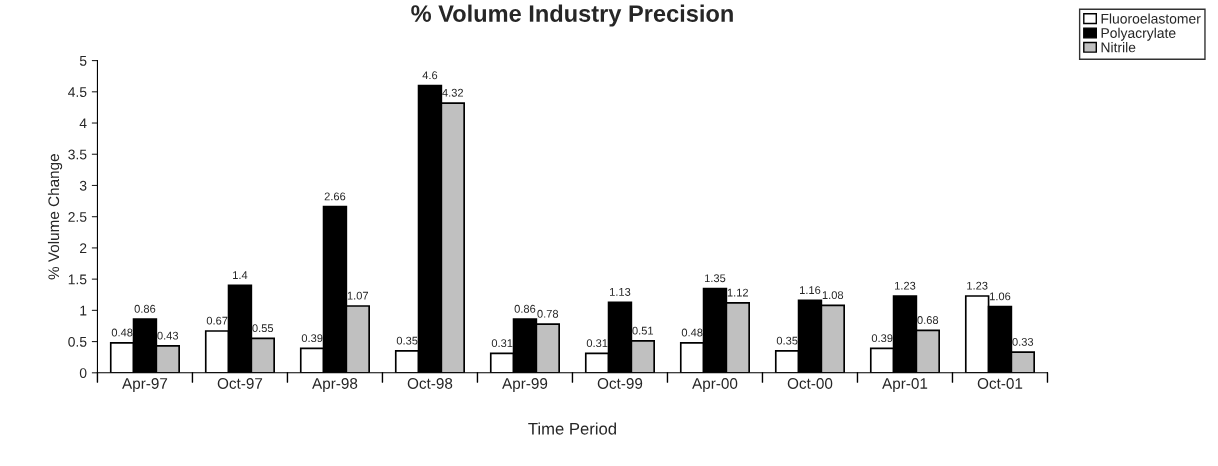 This screenshot has width=1218, height=466. I want to click on data-label: 1.08, so click(833, 295).